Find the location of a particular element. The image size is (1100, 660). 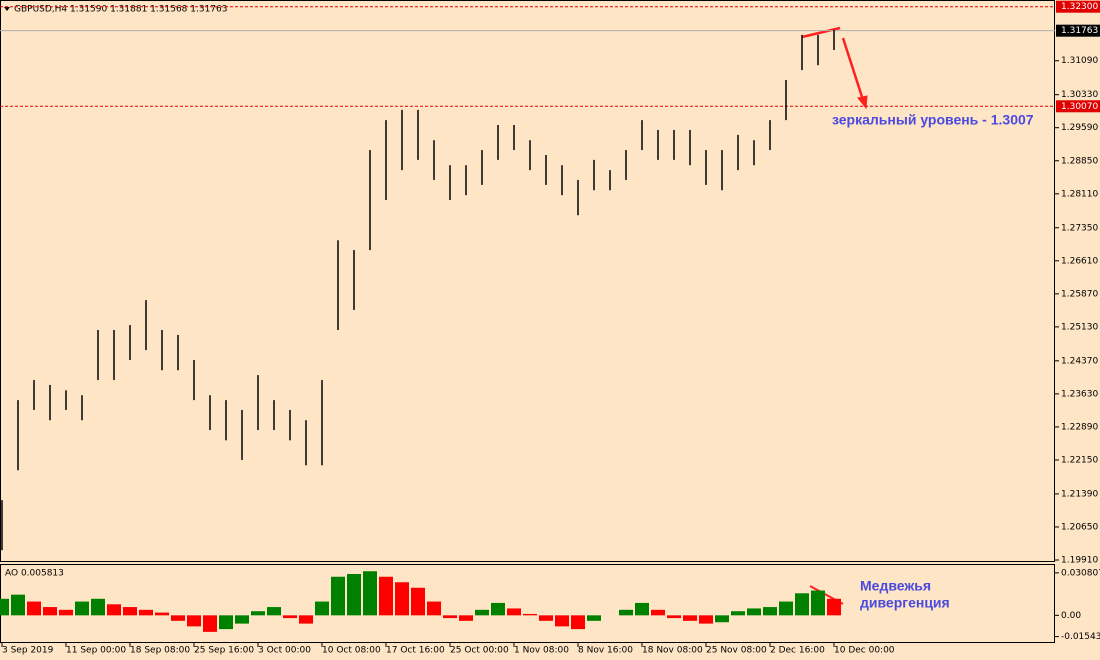

x-tick-label: 25 Nov 08:00 is located at coordinates (736, 651).